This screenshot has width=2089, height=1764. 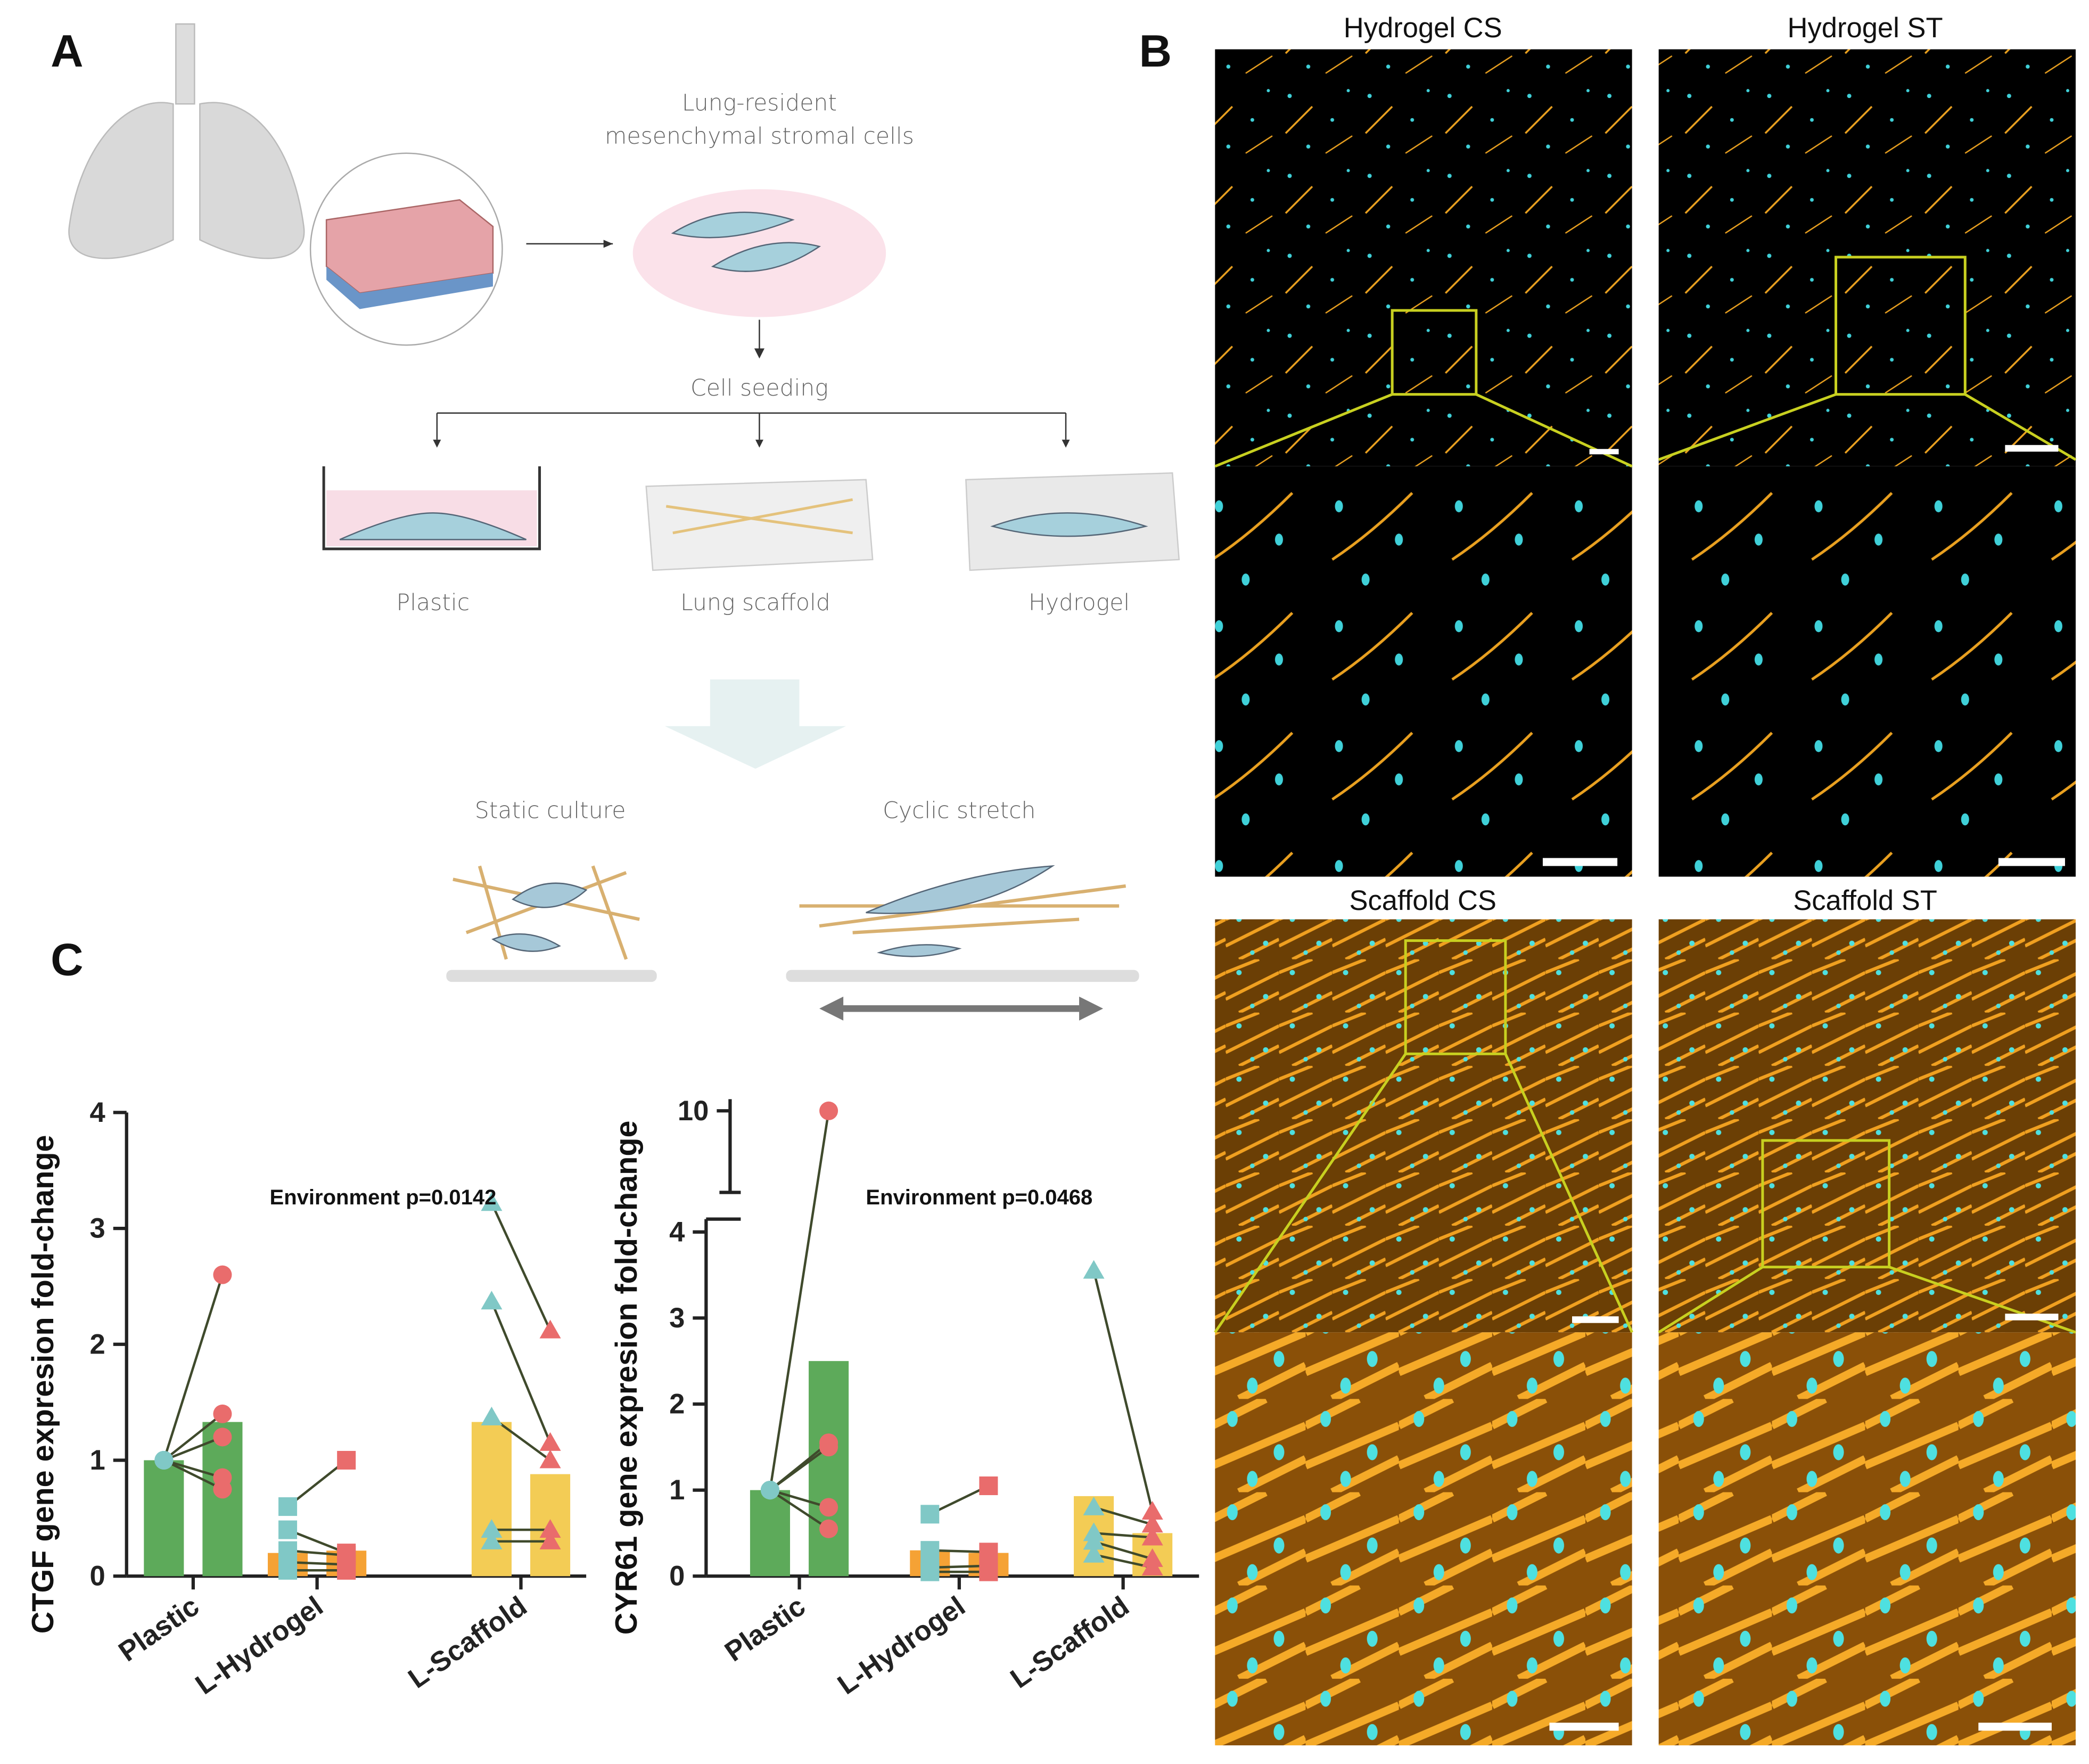 What do you see at coordinates (383, 1197) in the screenshot?
I see `annotation: Environment p=0.0142` at bounding box center [383, 1197].